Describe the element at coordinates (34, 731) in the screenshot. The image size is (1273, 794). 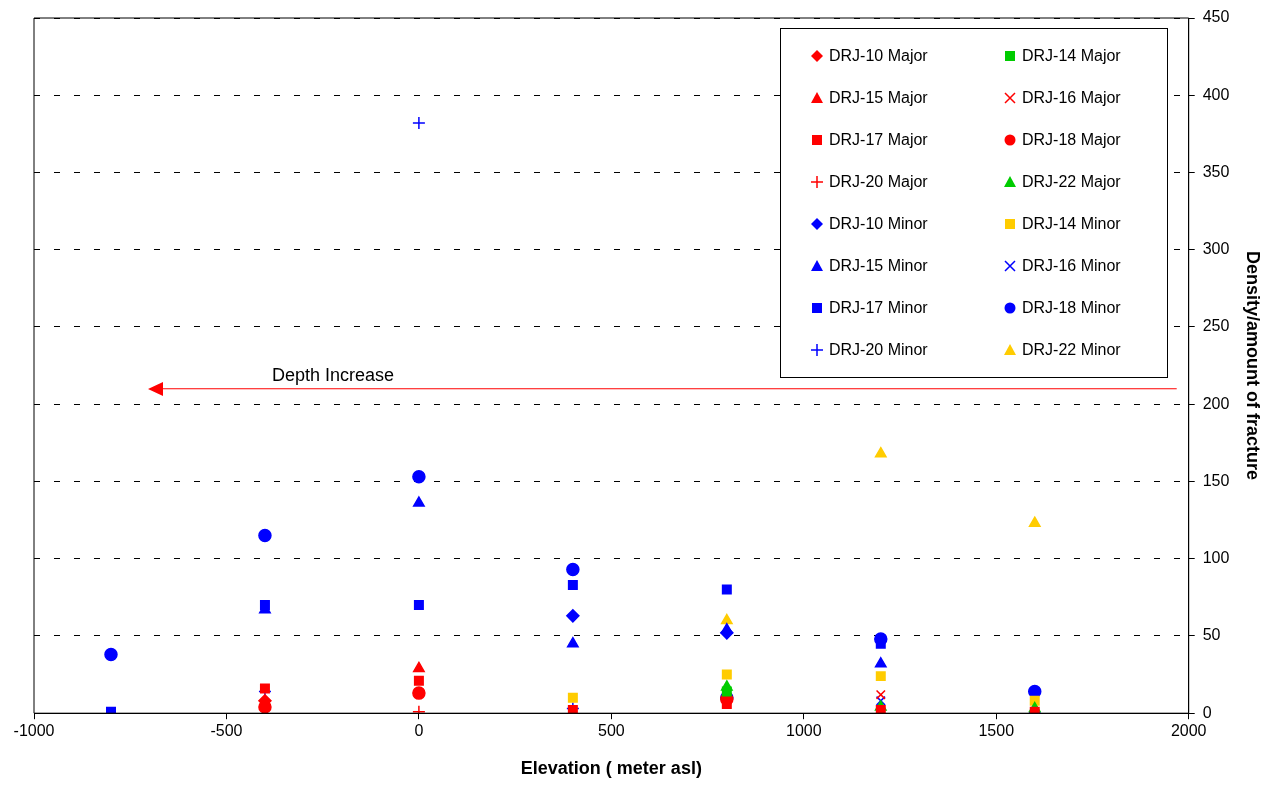
I see `x-tick-label: -1000` at that location.